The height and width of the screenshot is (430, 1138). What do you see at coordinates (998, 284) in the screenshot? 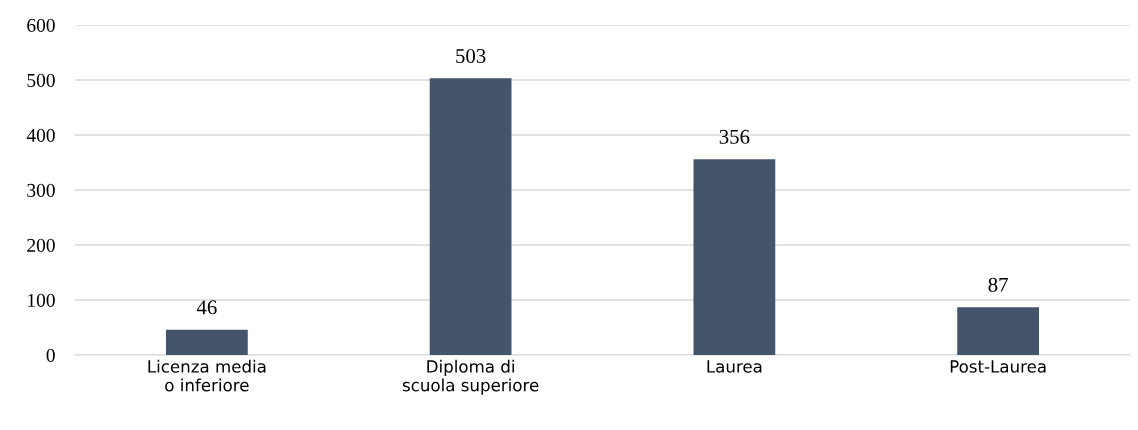
I see `data-label: 87` at bounding box center [998, 284].